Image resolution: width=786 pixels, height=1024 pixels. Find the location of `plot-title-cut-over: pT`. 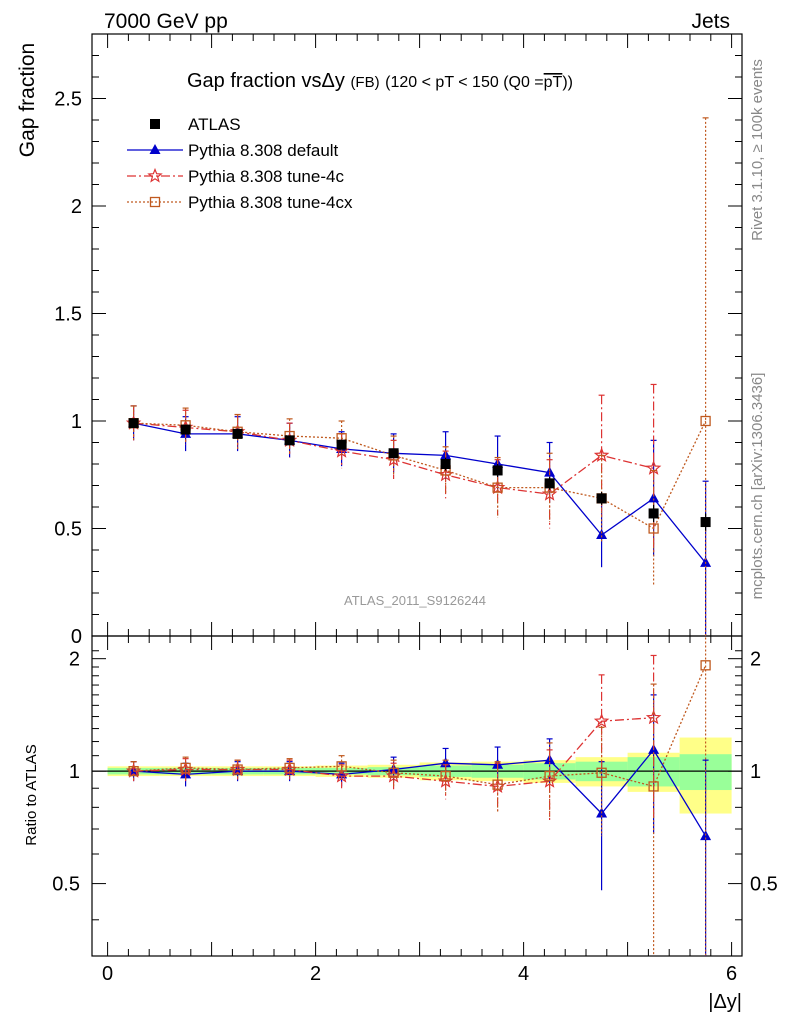

plot-title-cut-over: pT is located at coordinates (553, 82).